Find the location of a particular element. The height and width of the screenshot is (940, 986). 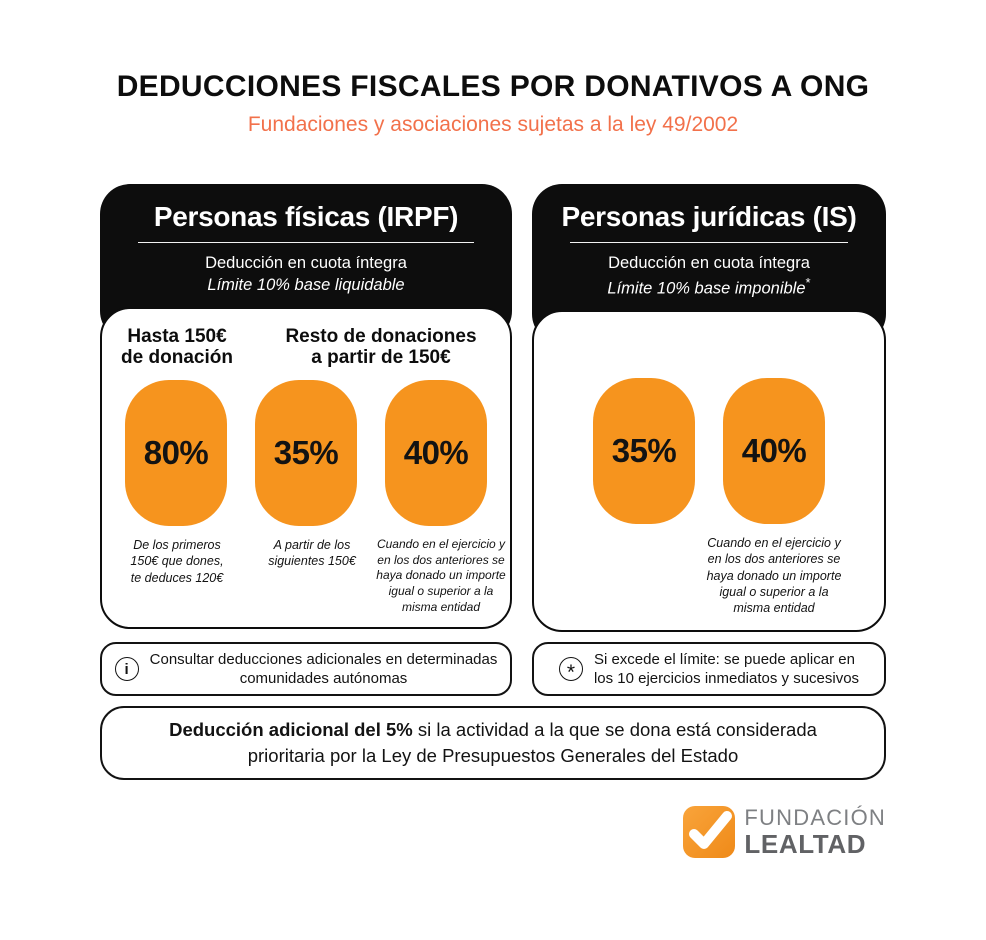

fisicas-pills-row: 80% 35% 40% is located at coordinates (306, 453).